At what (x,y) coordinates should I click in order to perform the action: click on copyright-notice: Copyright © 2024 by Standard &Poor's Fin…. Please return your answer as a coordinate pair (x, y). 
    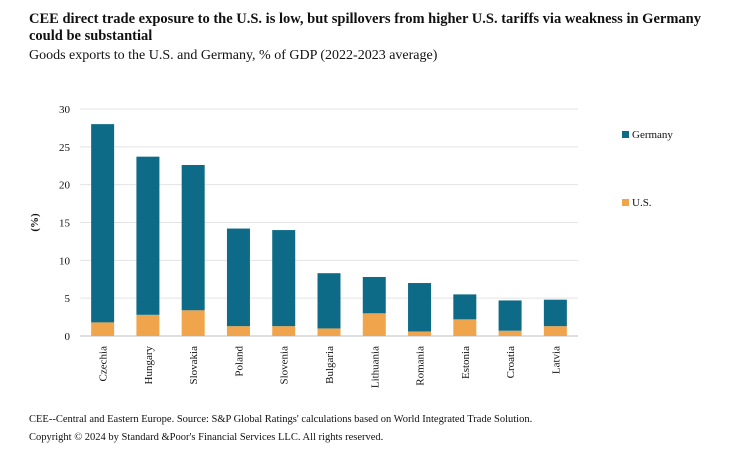
    Looking at the image, I should click on (206, 437).